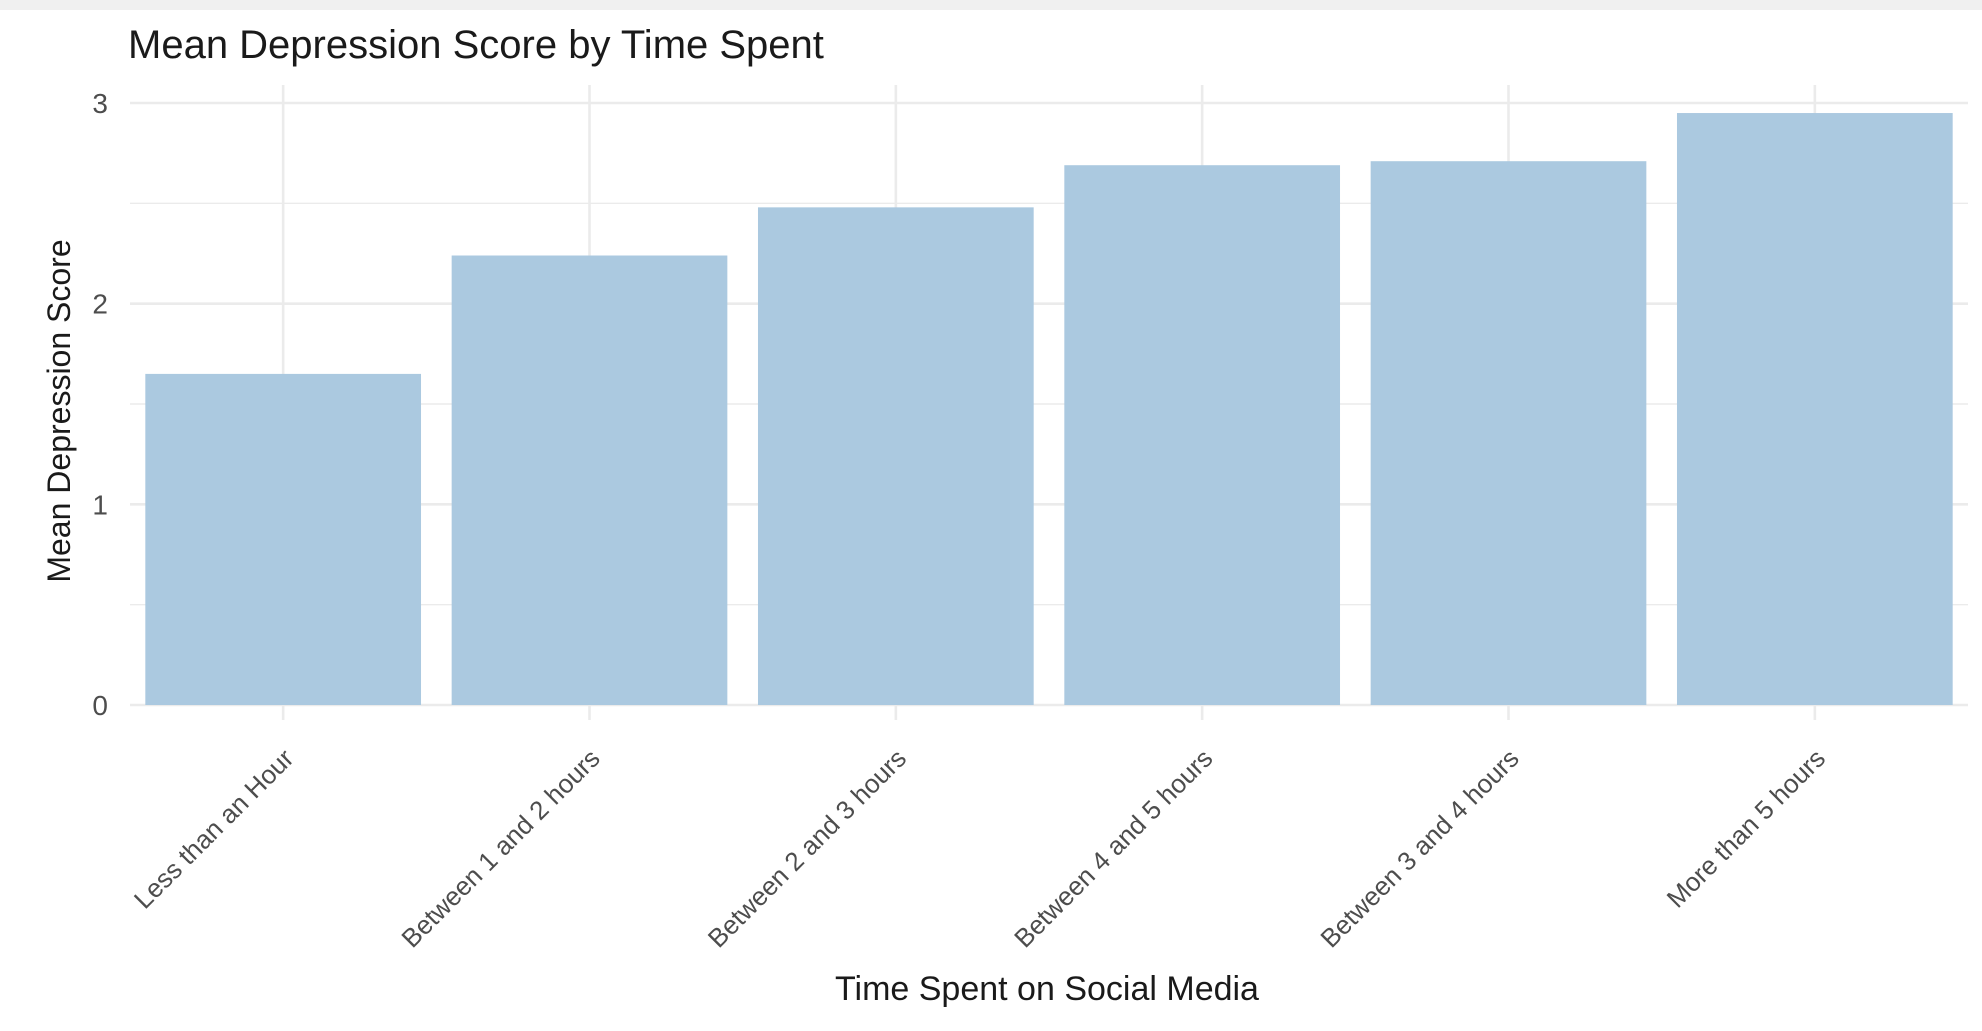  I want to click on y-tick-label: 0, so click(100, 705).